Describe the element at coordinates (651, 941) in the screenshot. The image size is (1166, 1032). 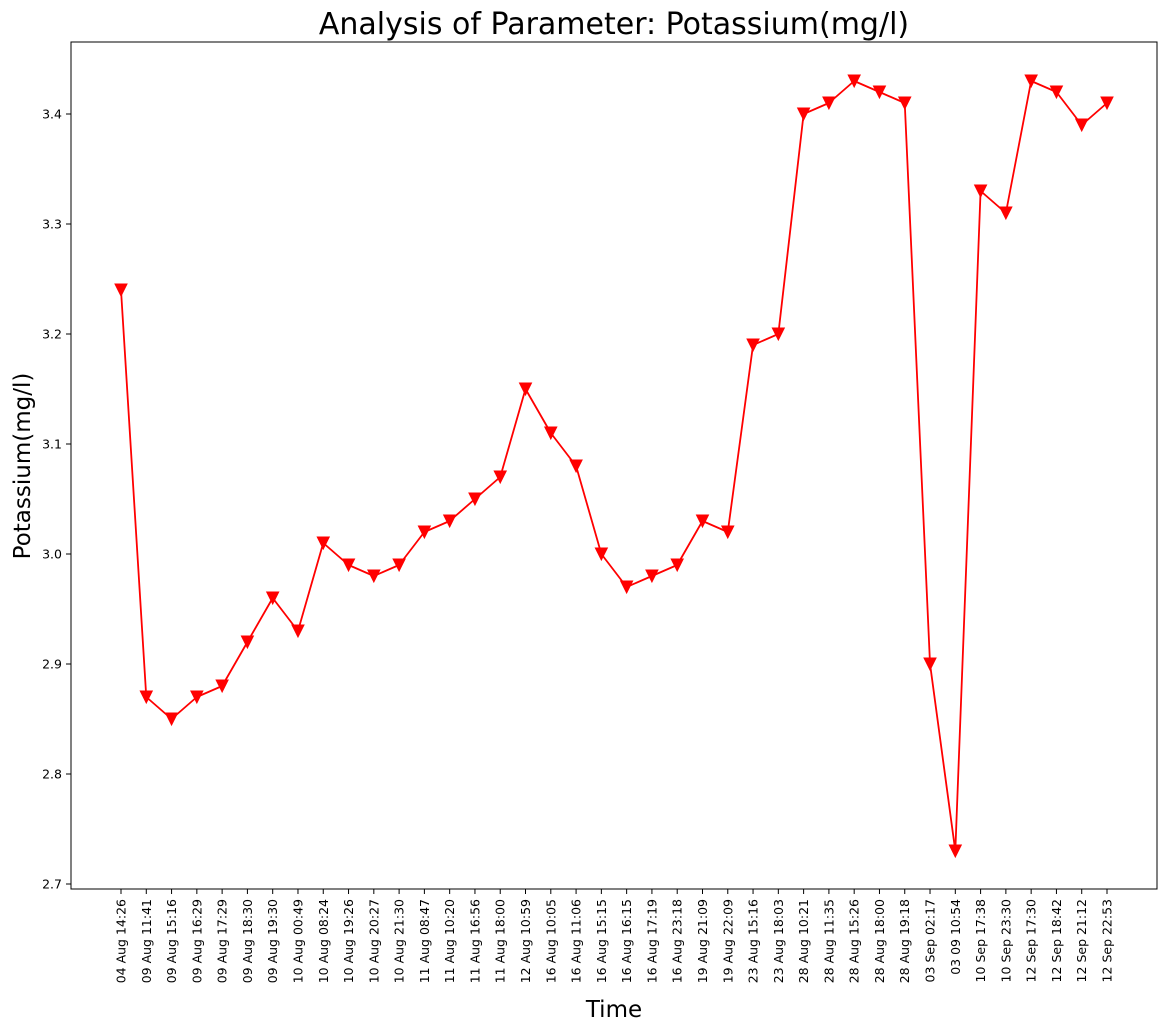
I see `x-tick-label: 16 Aug 17:19` at that location.